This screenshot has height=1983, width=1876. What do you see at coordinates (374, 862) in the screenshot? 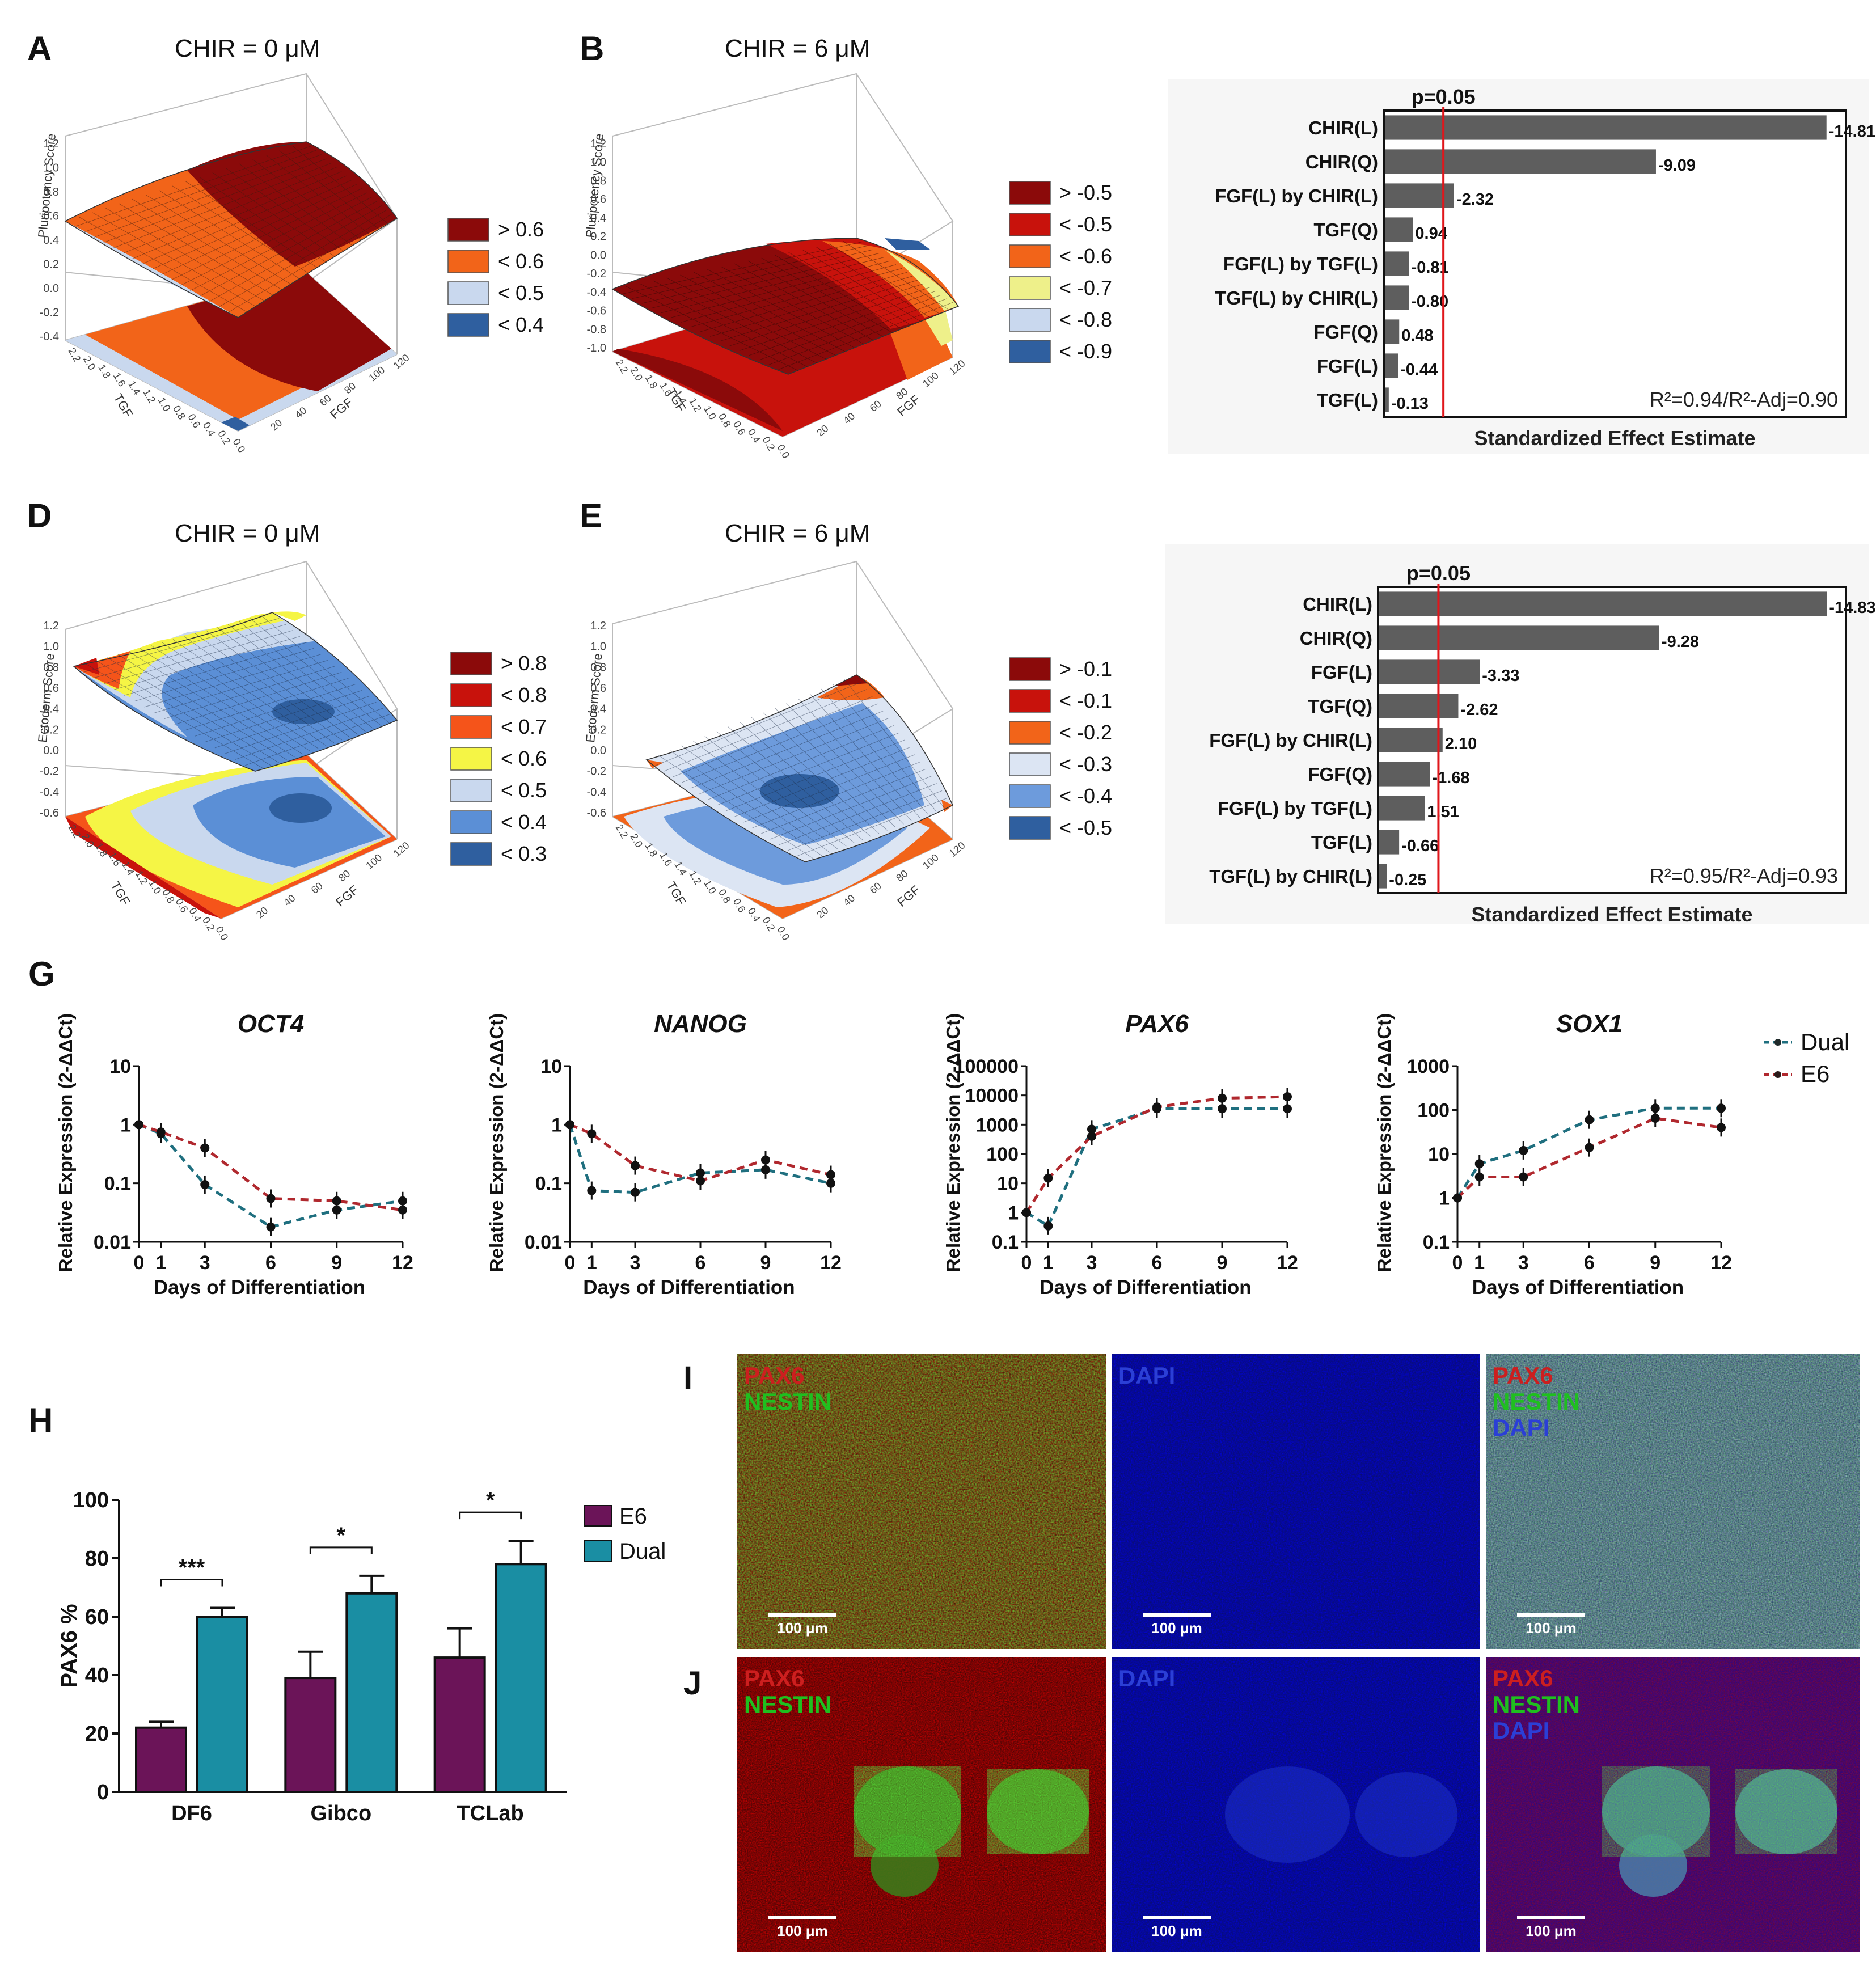
I see `x-tick-label: 100` at bounding box center [374, 862].